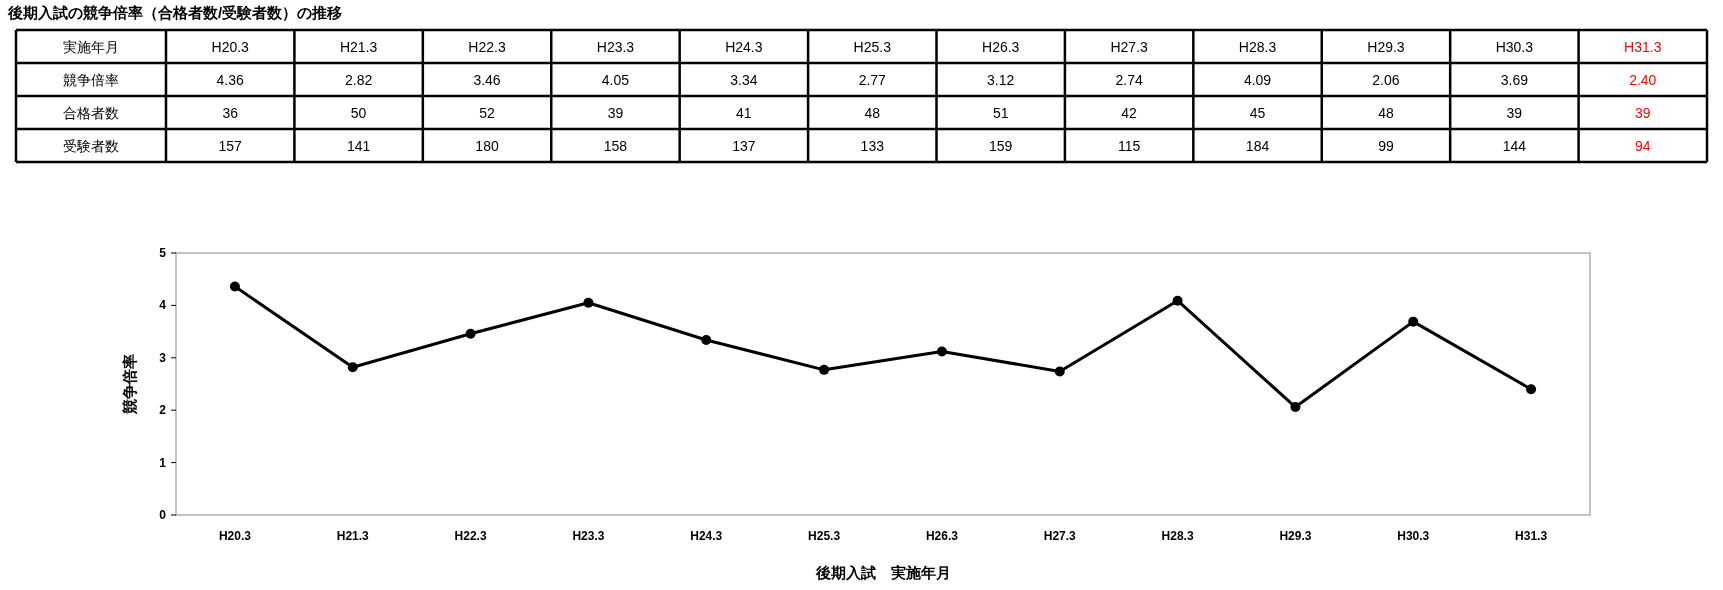  Describe the element at coordinates (1129, 145) in the screenshot. I see `data-label: 115` at that location.